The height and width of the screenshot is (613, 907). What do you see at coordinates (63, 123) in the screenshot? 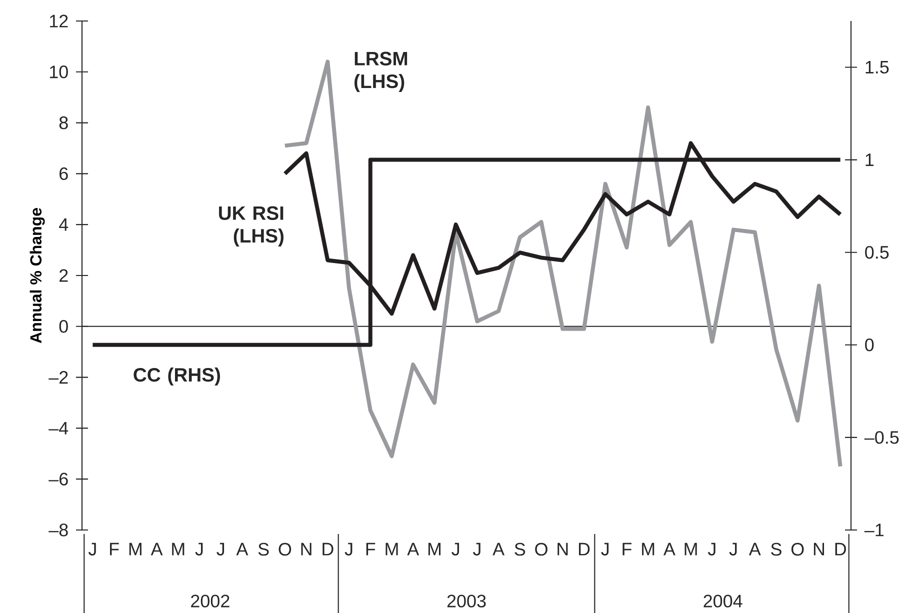
I see `y-tick-label: 8` at bounding box center [63, 123].